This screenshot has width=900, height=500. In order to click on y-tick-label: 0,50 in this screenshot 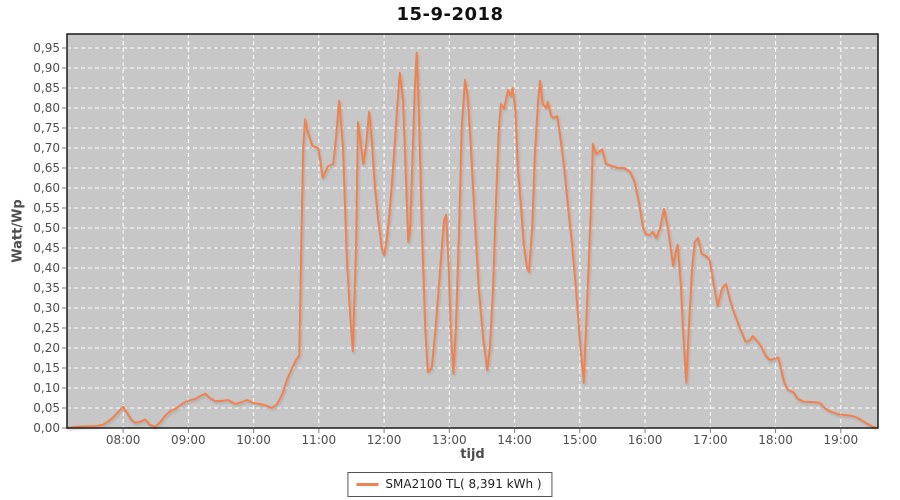, I will do `click(46, 228)`.